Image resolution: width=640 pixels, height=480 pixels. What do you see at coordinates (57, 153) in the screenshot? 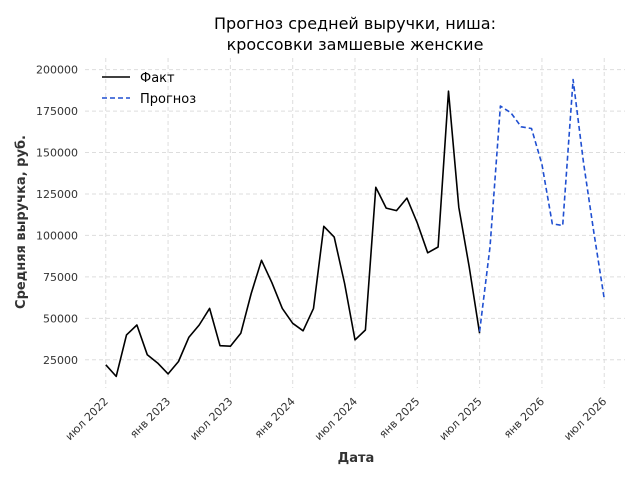
I see `y-tick-label: 150000` at bounding box center [57, 153].